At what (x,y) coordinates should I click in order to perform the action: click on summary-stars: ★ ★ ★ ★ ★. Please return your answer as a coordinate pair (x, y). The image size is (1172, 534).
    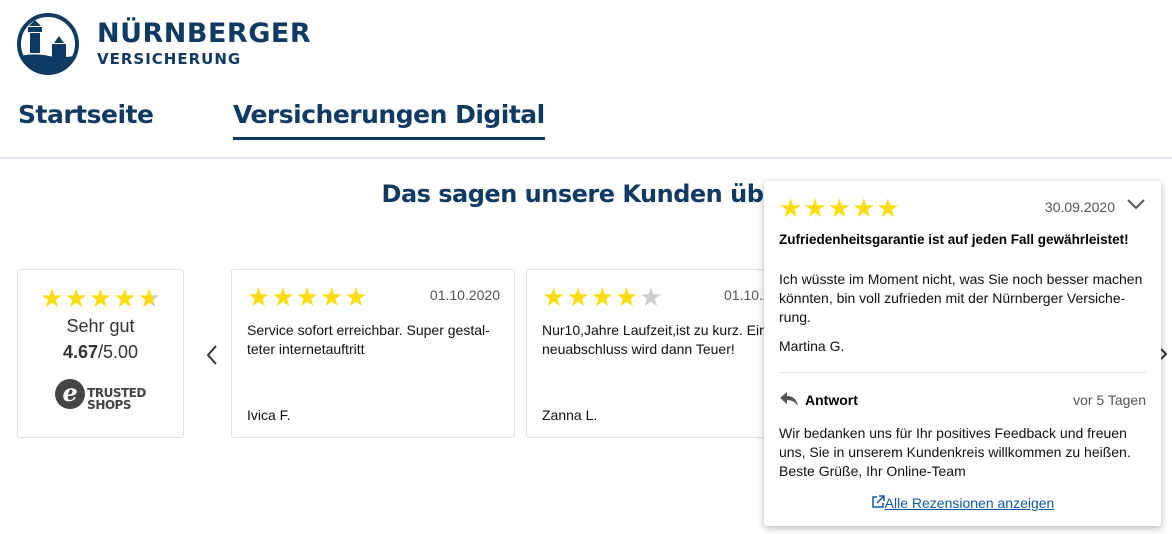
    Looking at the image, I should click on (100, 298).